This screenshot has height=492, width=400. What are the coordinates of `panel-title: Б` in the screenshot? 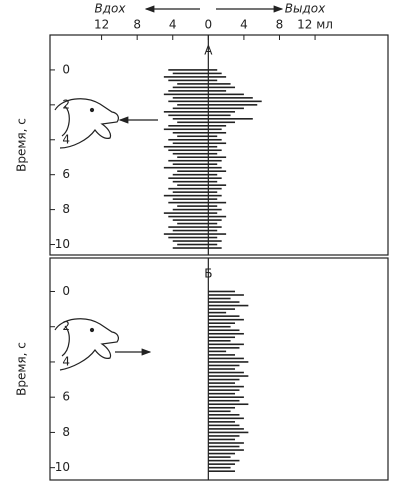 It's located at (208, 274).